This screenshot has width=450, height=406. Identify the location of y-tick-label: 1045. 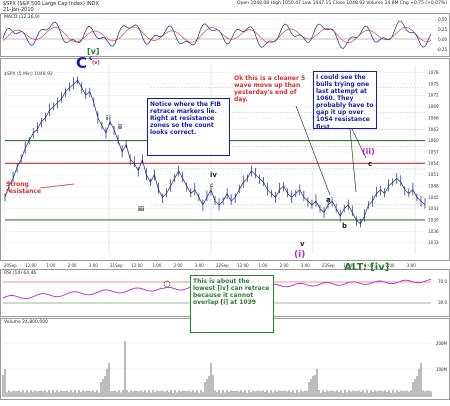
(433, 197).